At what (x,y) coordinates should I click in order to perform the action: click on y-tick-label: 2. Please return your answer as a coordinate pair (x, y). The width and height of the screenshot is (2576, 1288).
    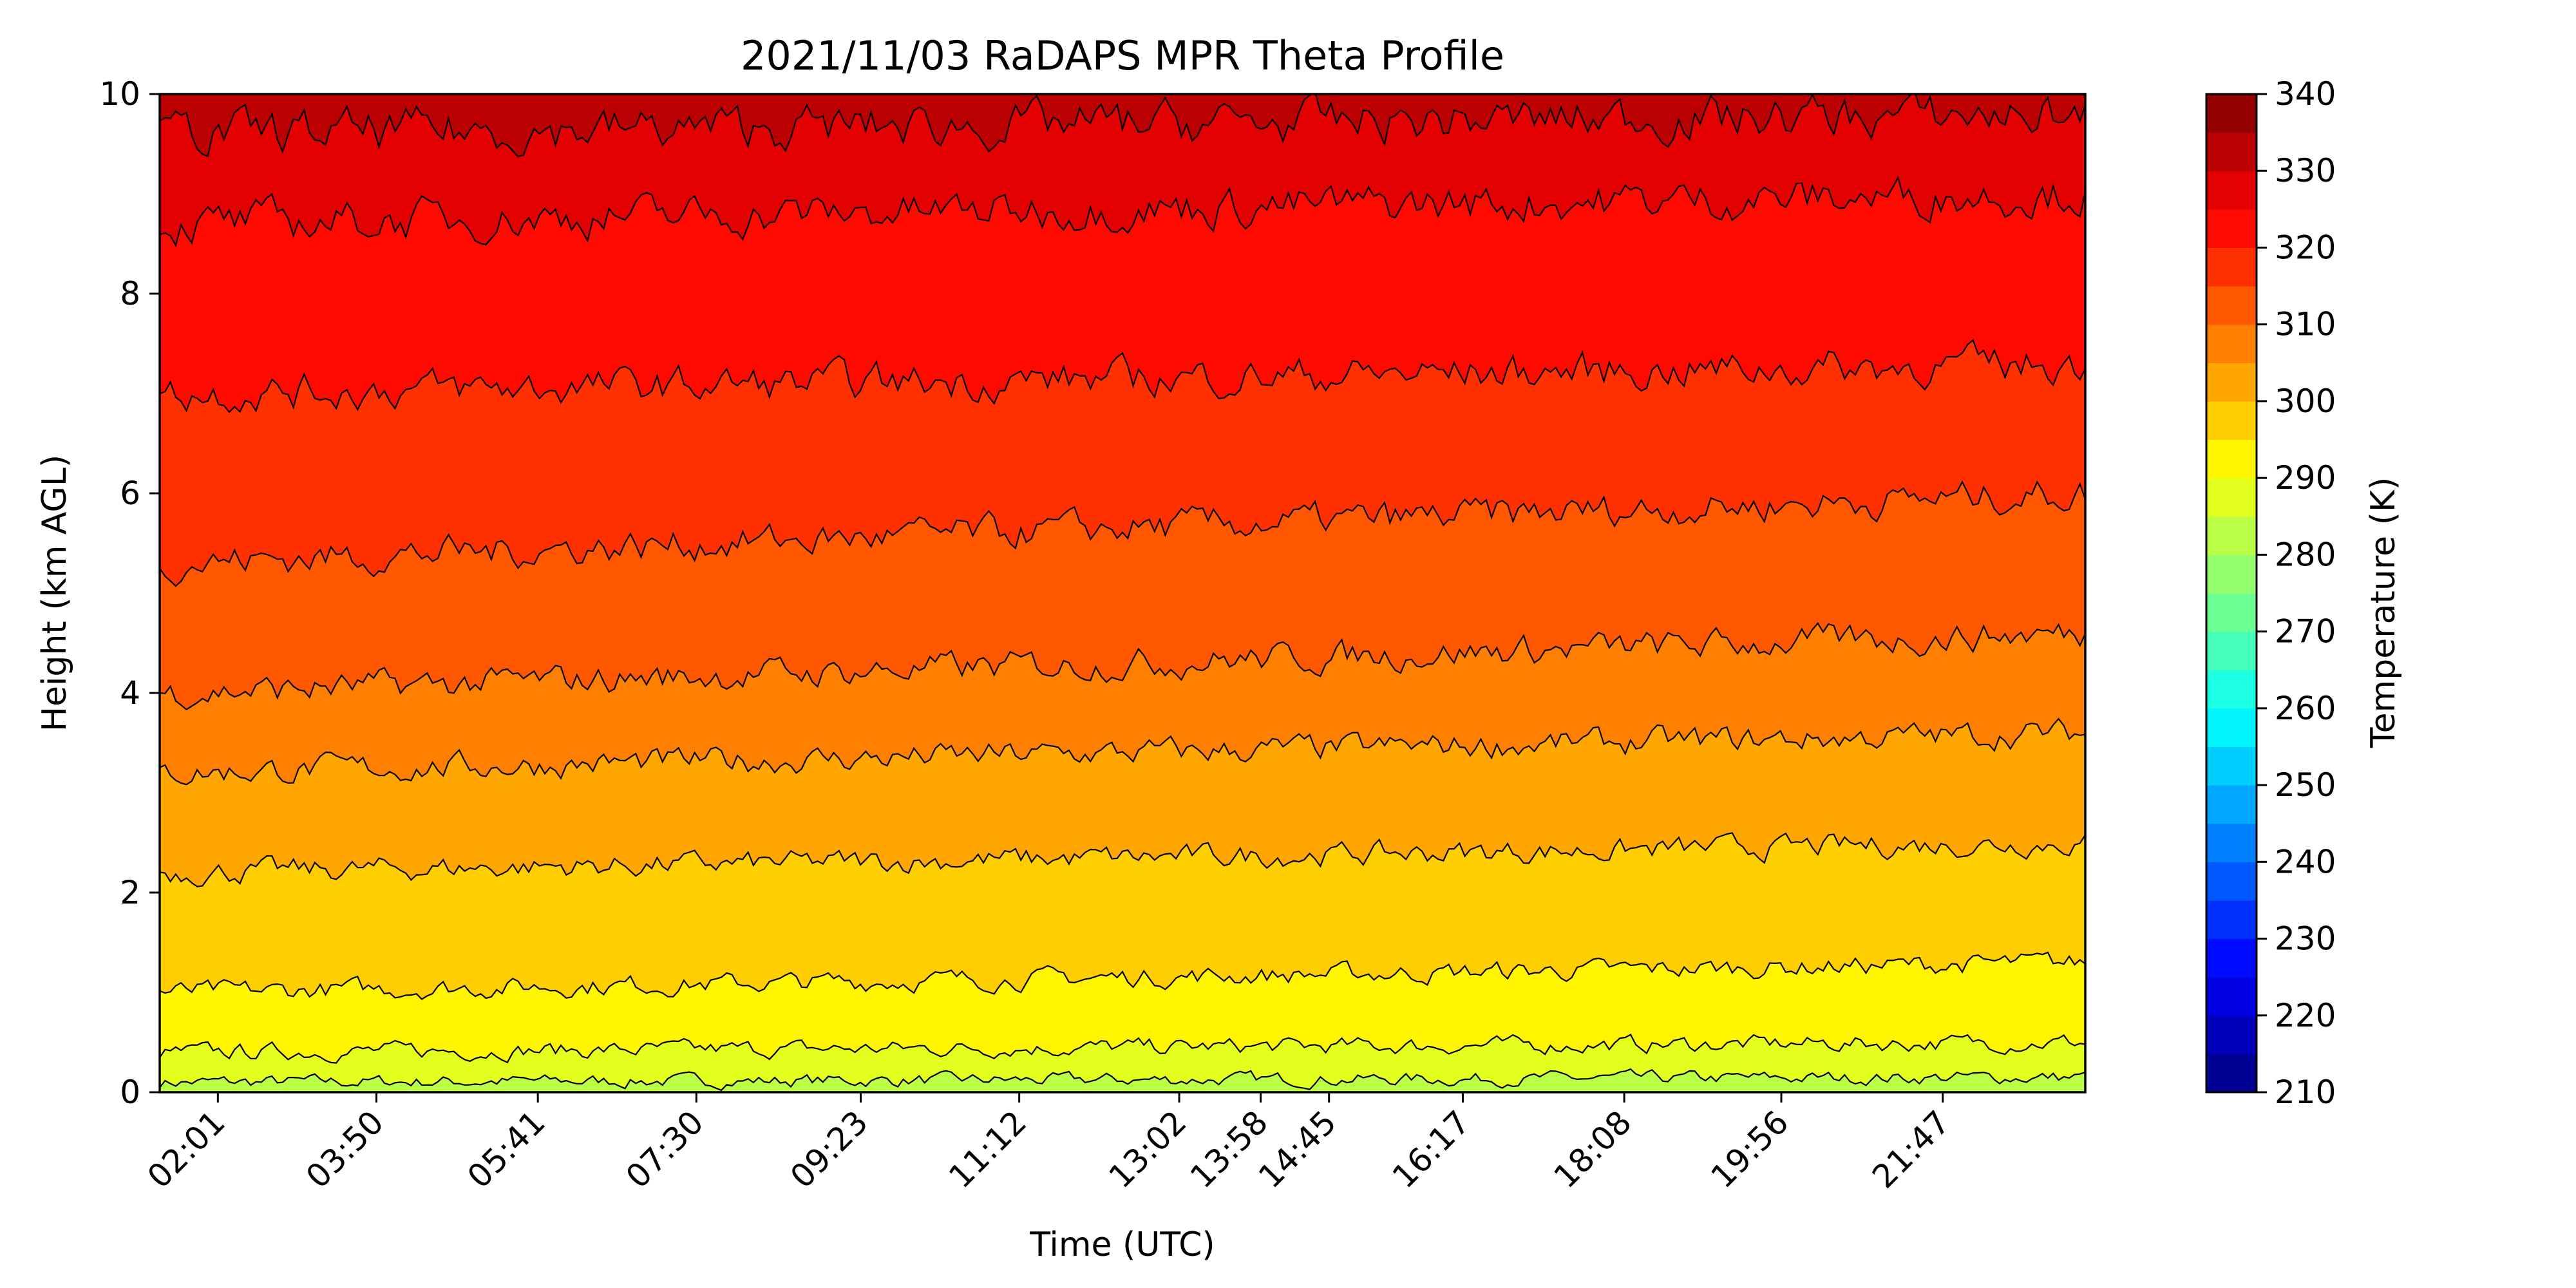
    Looking at the image, I should click on (130, 892).